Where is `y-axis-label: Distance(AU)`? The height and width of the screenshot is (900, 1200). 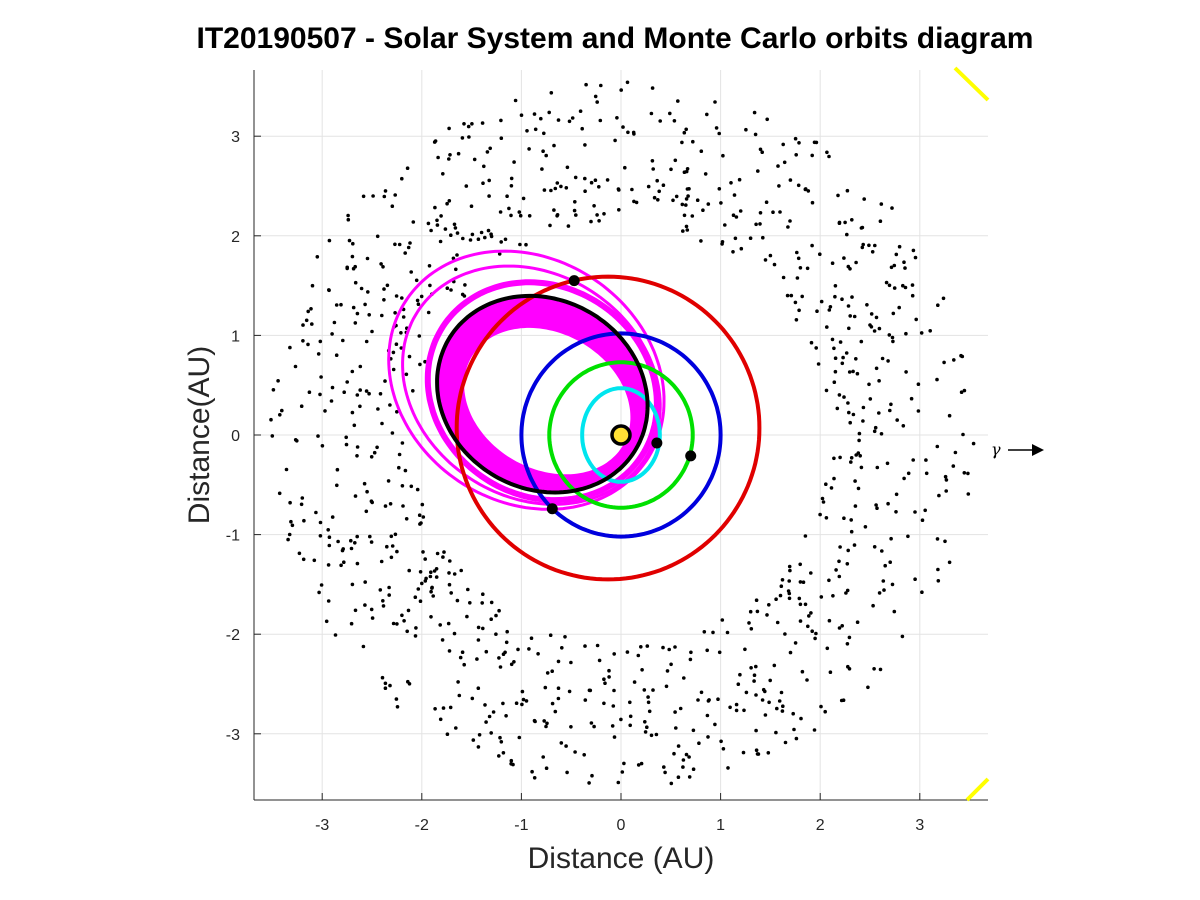
y-axis-label: Distance(AU) is located at coordinates (199, 435).